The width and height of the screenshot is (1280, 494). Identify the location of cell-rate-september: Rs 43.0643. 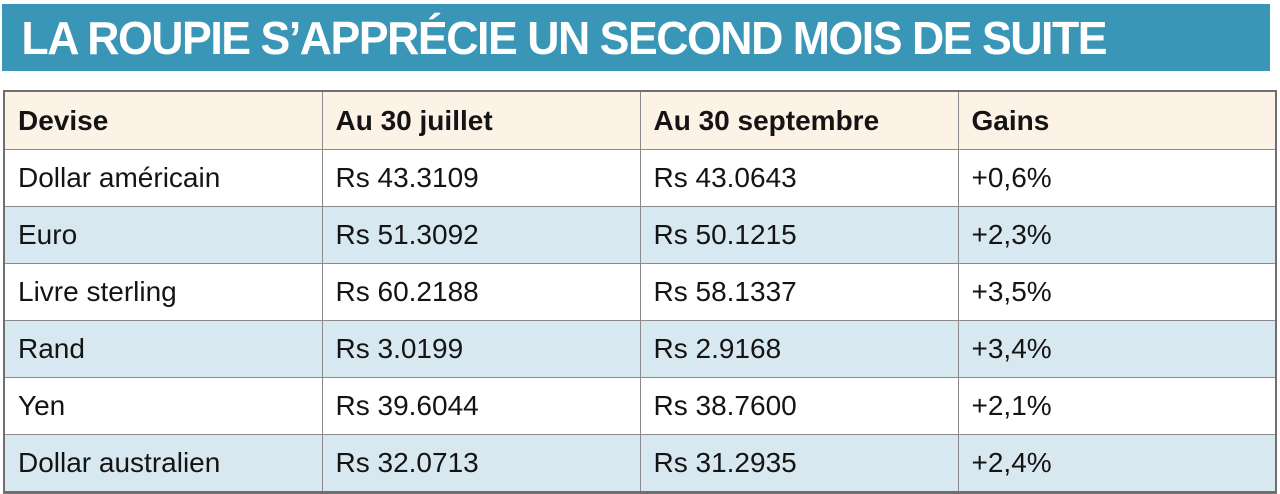
(799, 178).